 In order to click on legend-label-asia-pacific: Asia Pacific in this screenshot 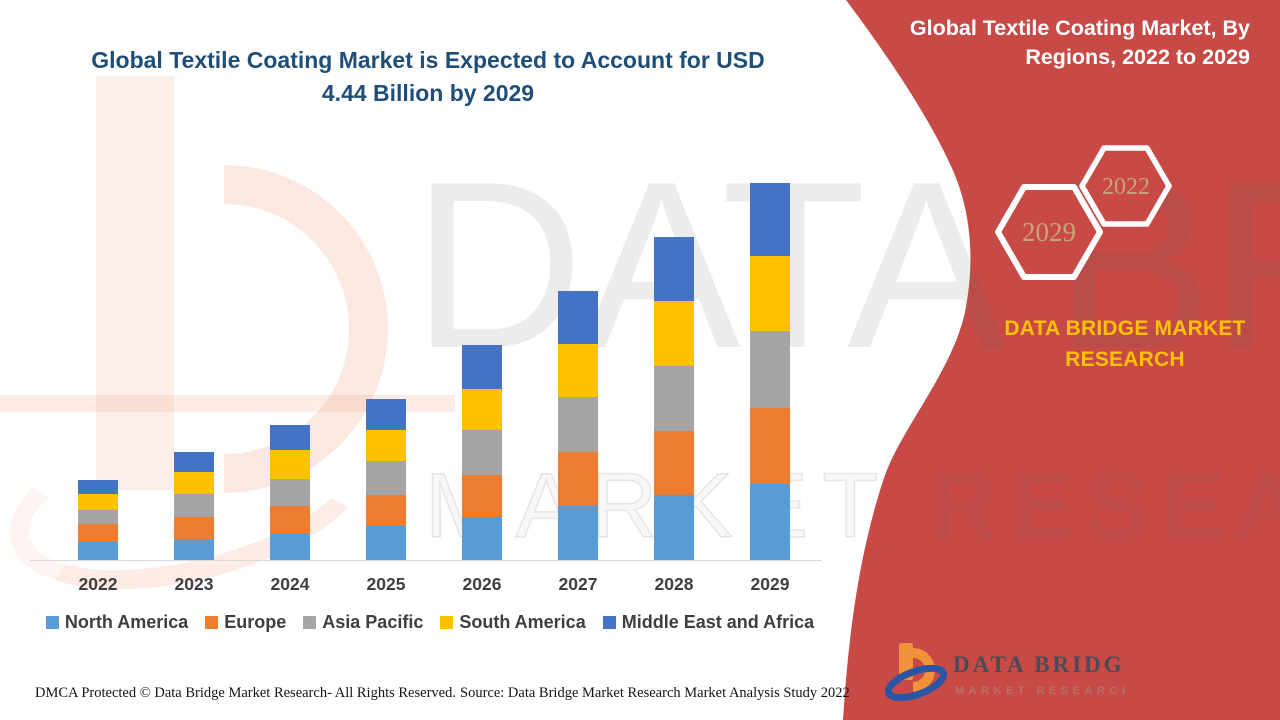, I will do `click(373, 622)`.